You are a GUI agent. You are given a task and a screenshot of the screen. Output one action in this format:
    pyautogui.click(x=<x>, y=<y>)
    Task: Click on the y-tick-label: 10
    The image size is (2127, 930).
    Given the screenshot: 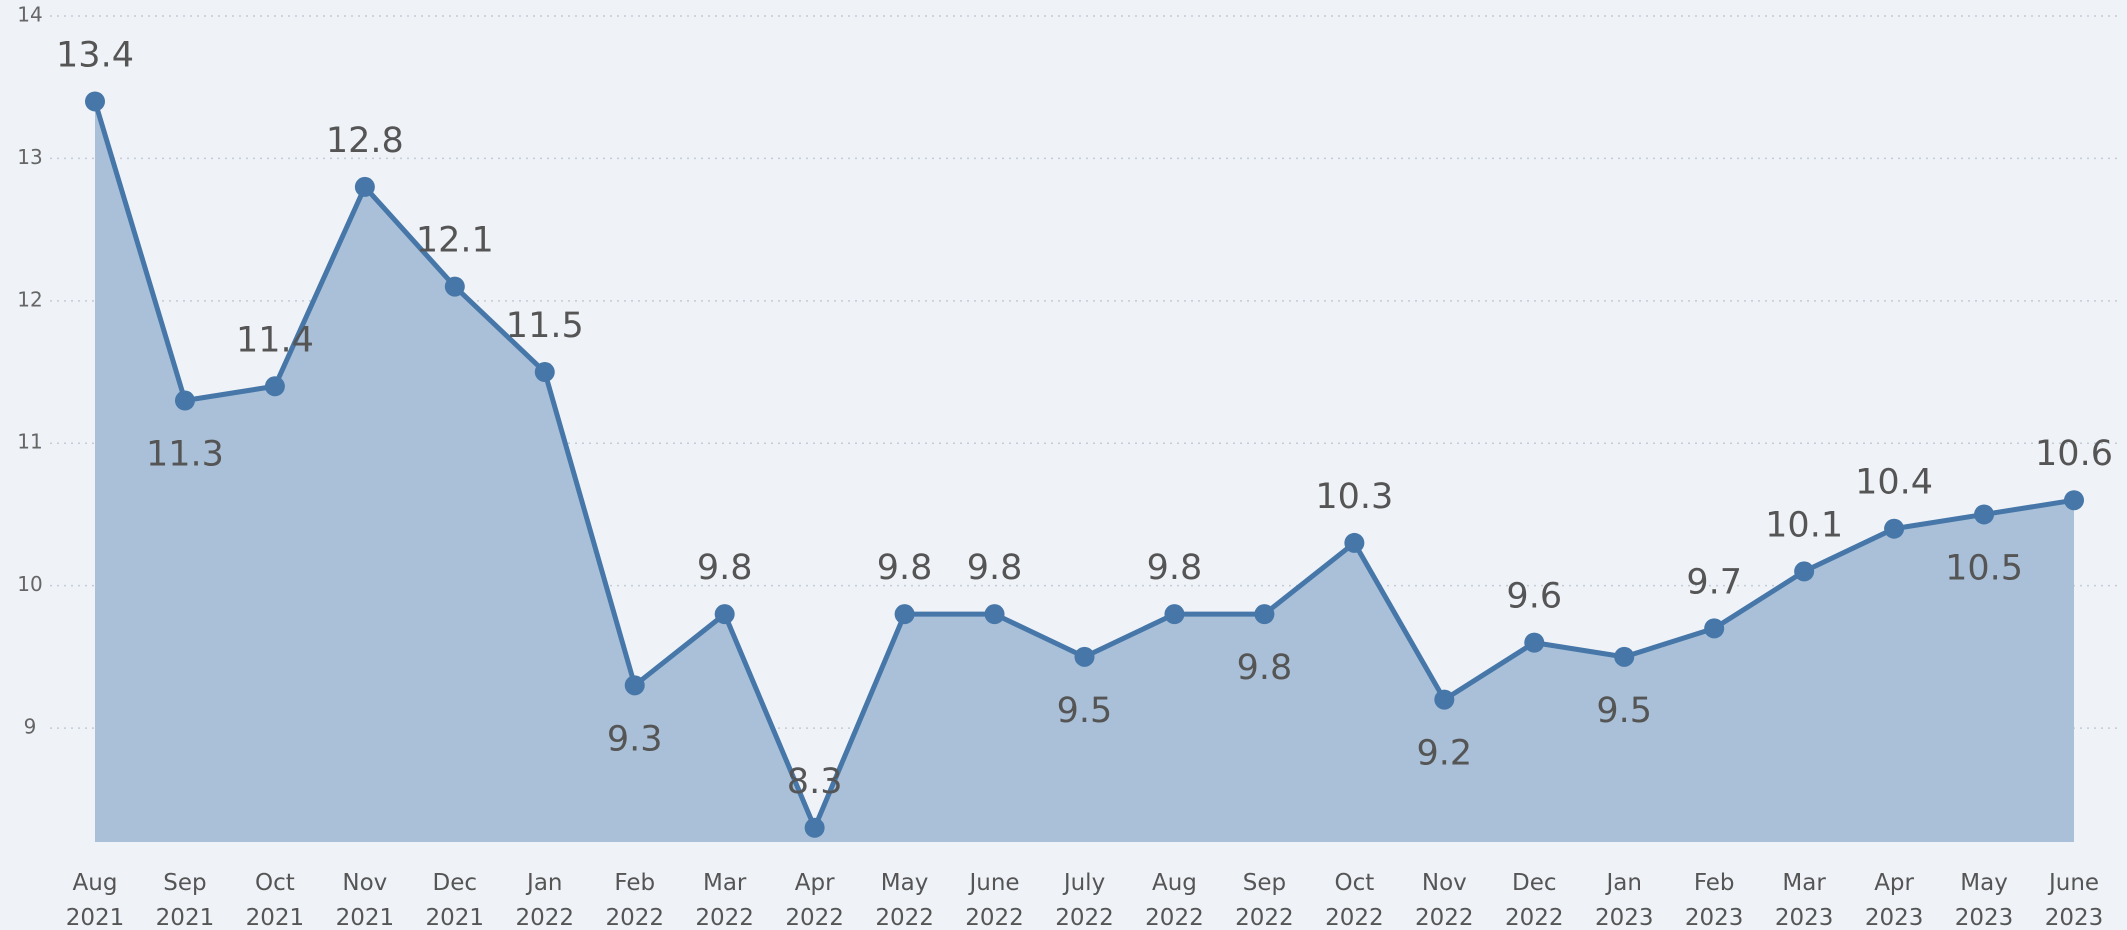 What is the action you would take?
    pyautogui.click(x=29, y=584)
    